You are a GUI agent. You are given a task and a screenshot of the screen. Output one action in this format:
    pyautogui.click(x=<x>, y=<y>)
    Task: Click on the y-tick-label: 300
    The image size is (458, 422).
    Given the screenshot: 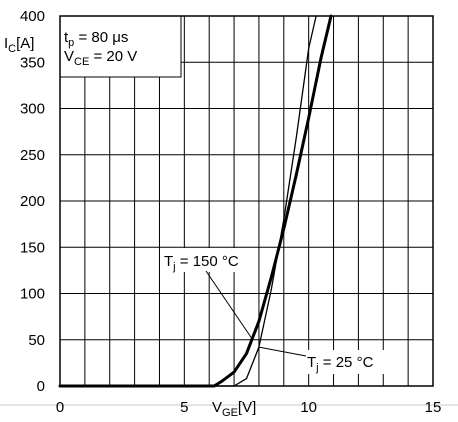 What is the action you would take?
    pyautogui.click(x=32, y=109)
    